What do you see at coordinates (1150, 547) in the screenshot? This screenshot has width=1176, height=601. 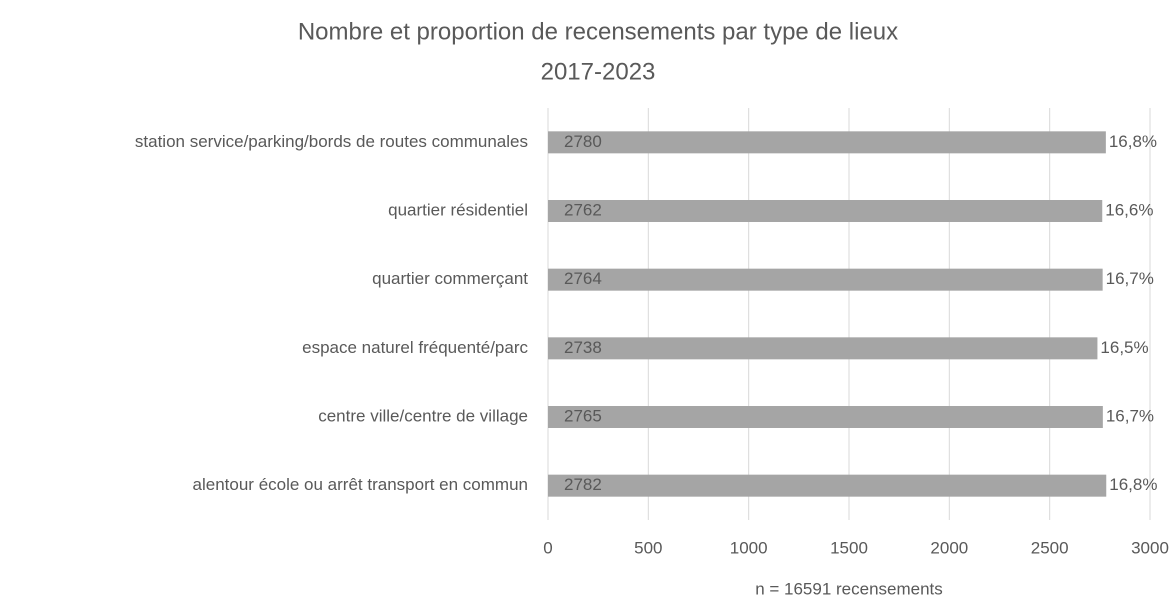 I see `x-tick-label: 3000` at bounding box center [1150, 547].